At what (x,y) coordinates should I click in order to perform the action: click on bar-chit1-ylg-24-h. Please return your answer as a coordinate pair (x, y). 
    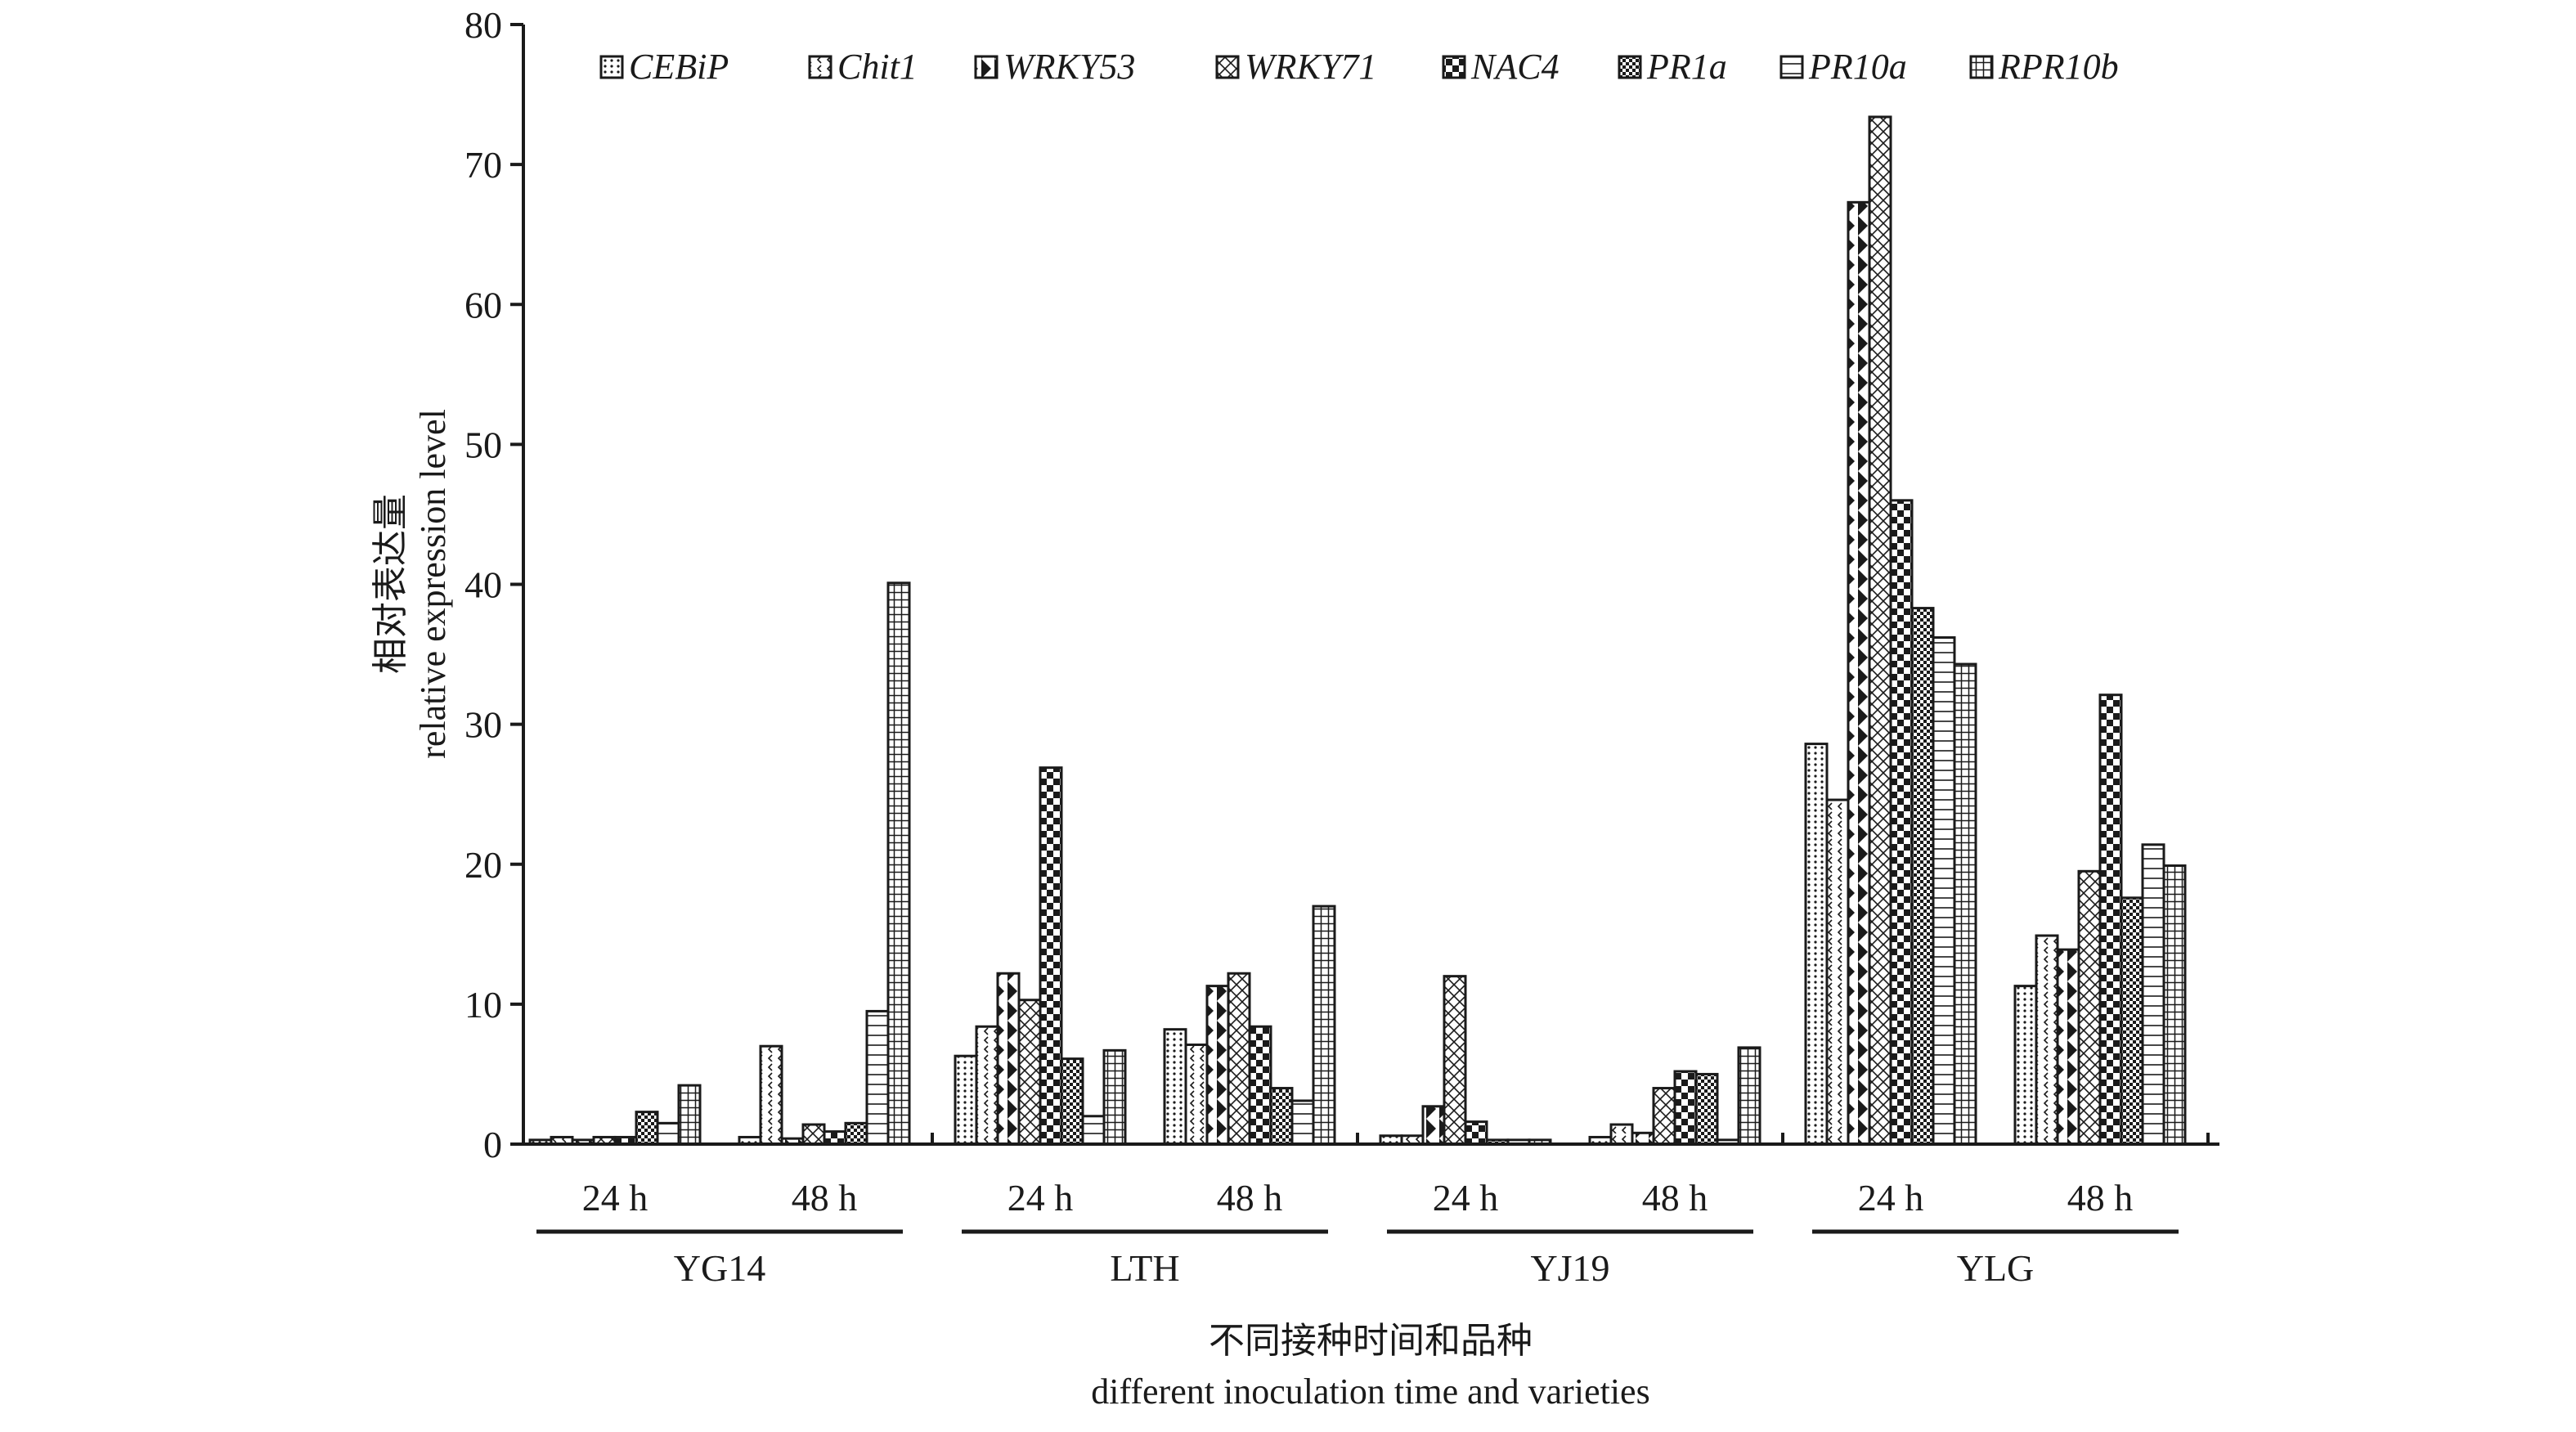
    Looking at the image, I should click on (1837, 972).